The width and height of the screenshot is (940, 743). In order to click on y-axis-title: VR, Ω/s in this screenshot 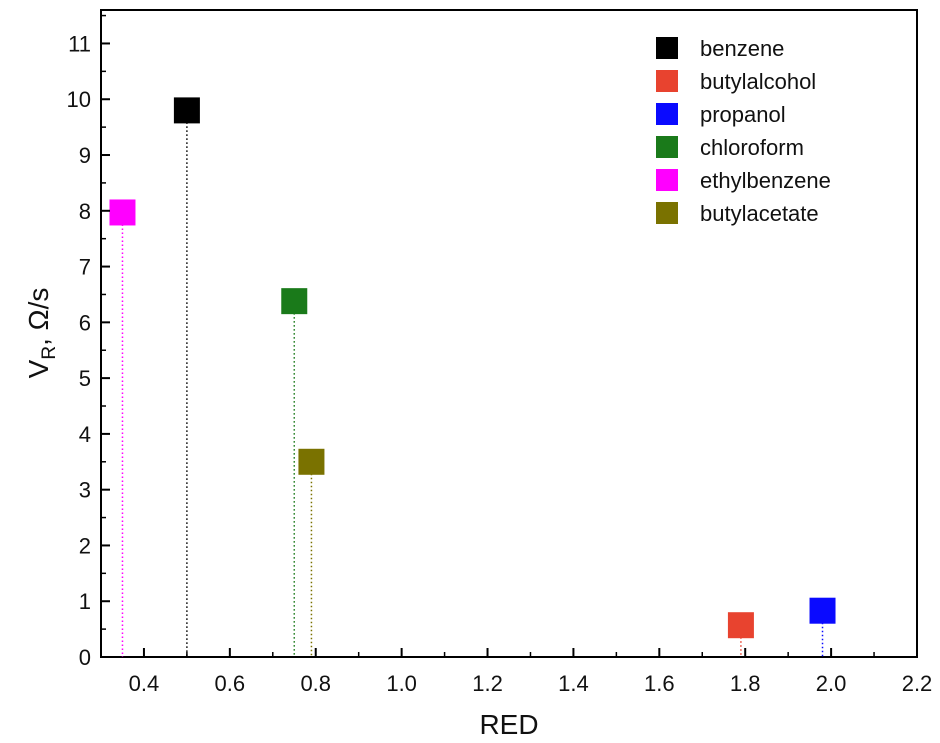, I will do `click(41, 333)`.